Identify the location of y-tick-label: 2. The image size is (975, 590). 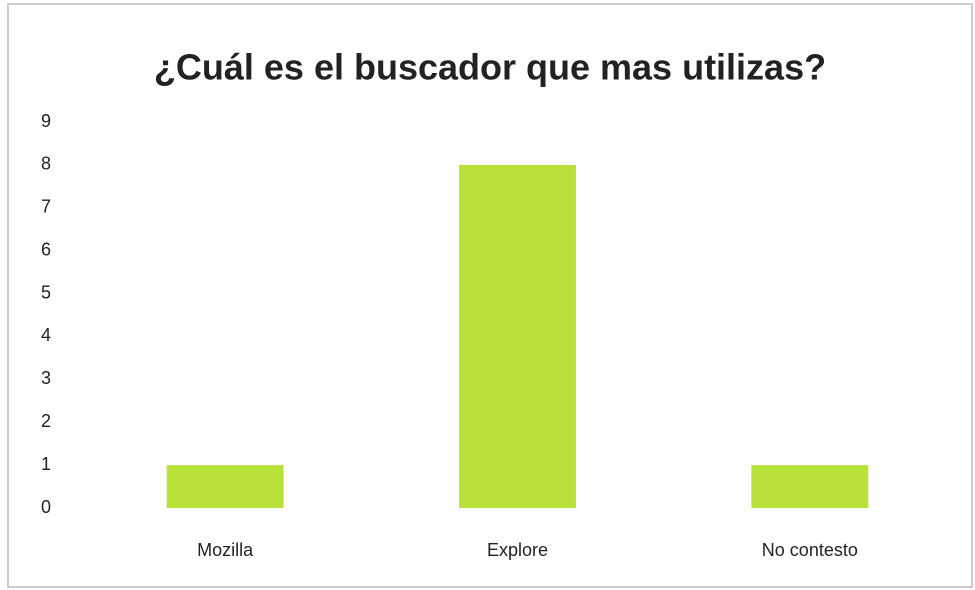
(46, 421).